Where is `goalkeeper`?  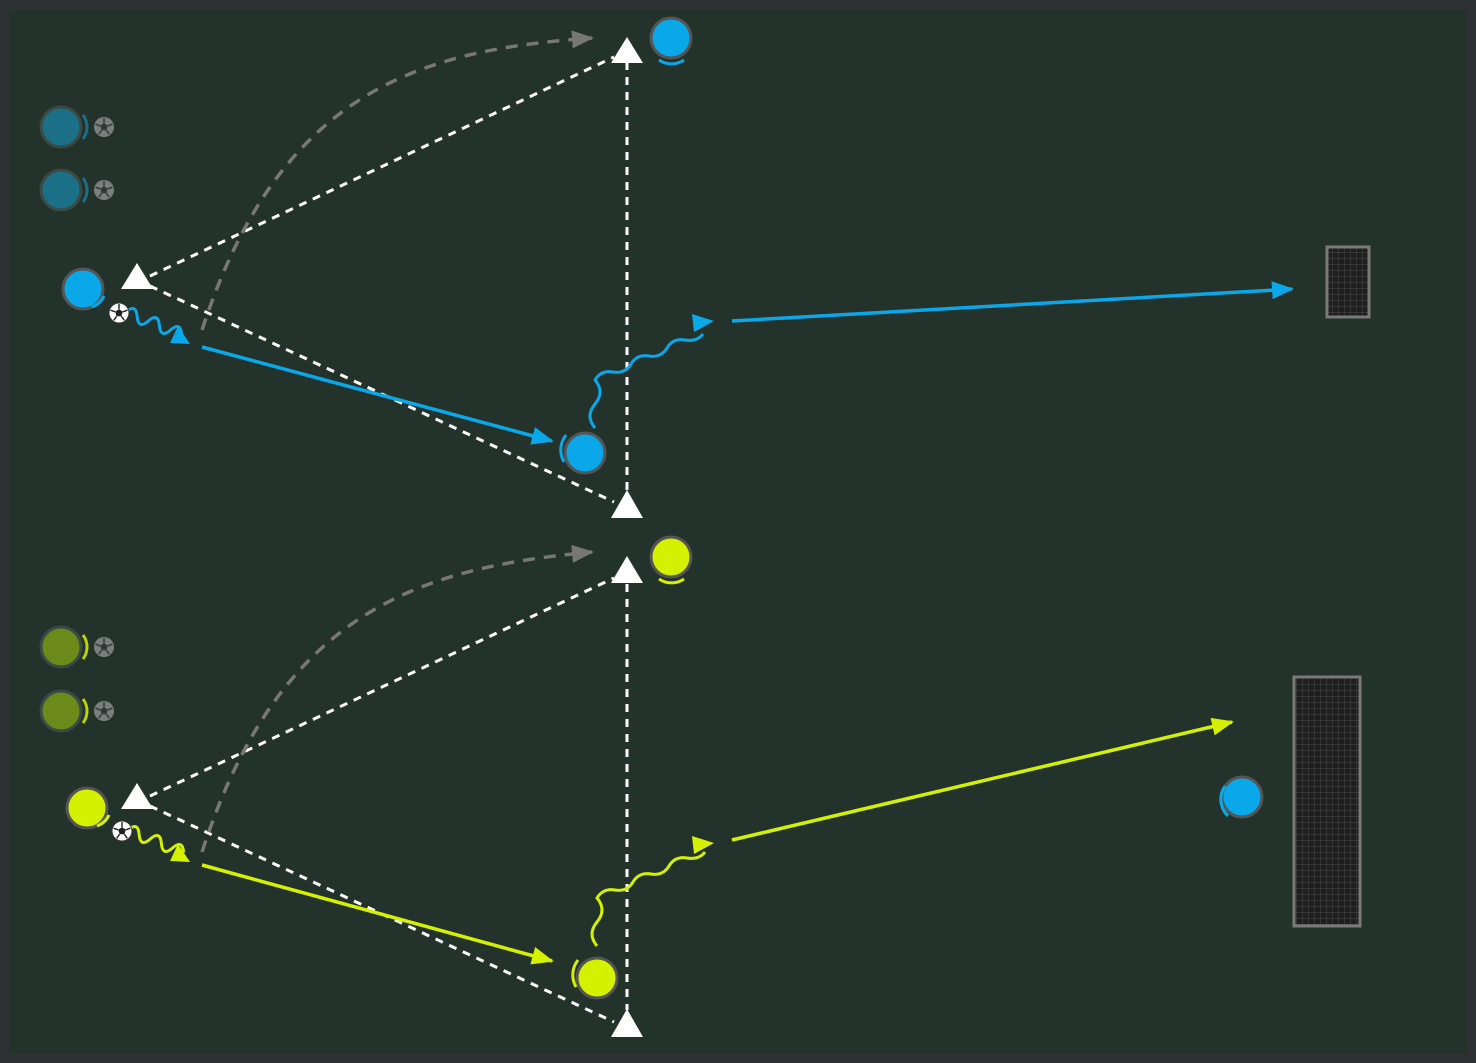 goalkeeper is located at coordinates (1241, 797).